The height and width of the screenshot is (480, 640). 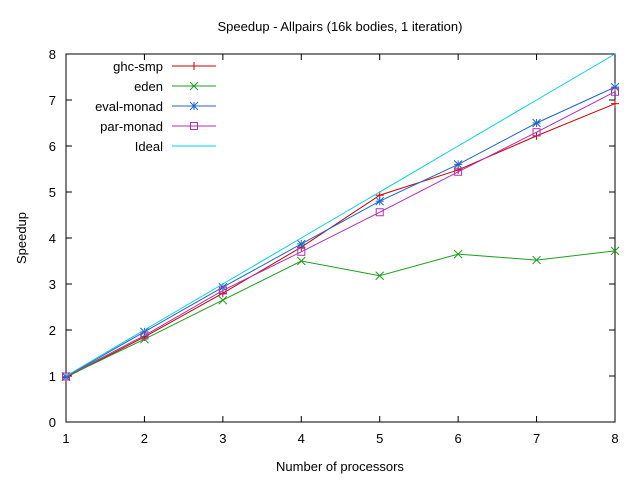 I want to click on x-tick-label: 6, so click(x=458, y=438).